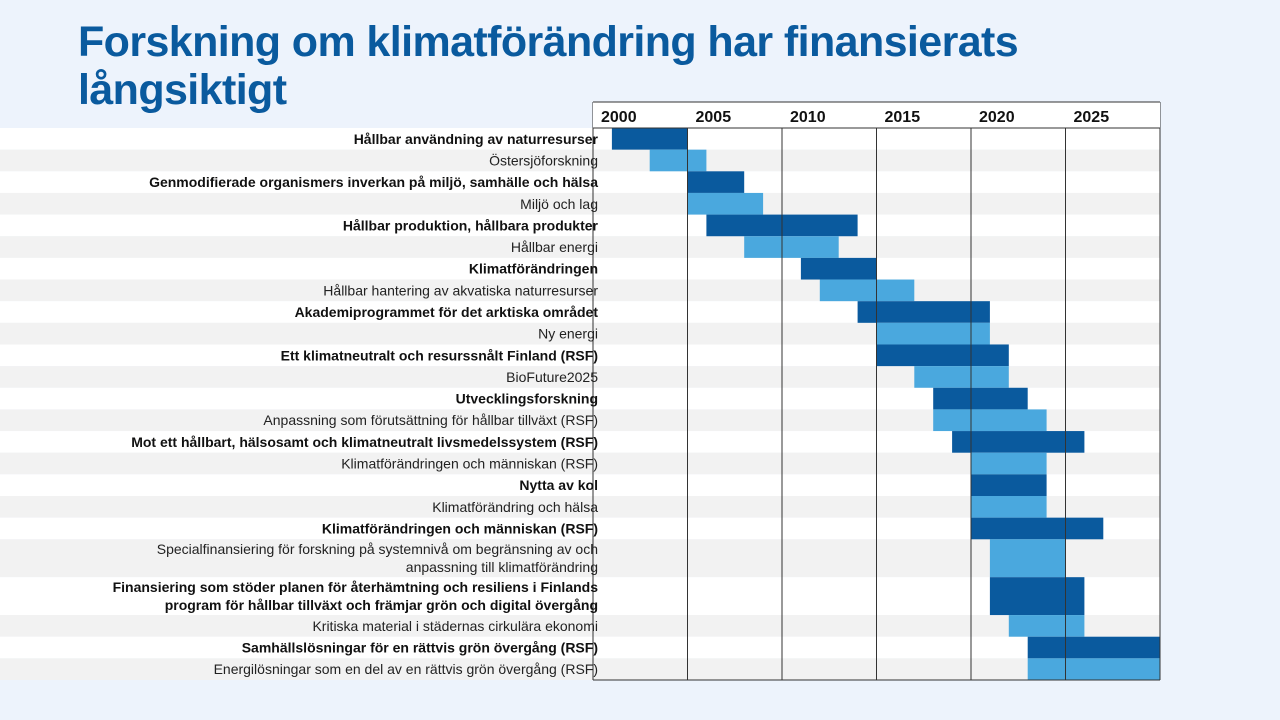 This screenshot has width=1280, height=720. What do you see at coordinates (527, 399) in the screenshot?
I see `row-label: Utvecklingsforskning` at bounding box center [527, 399].